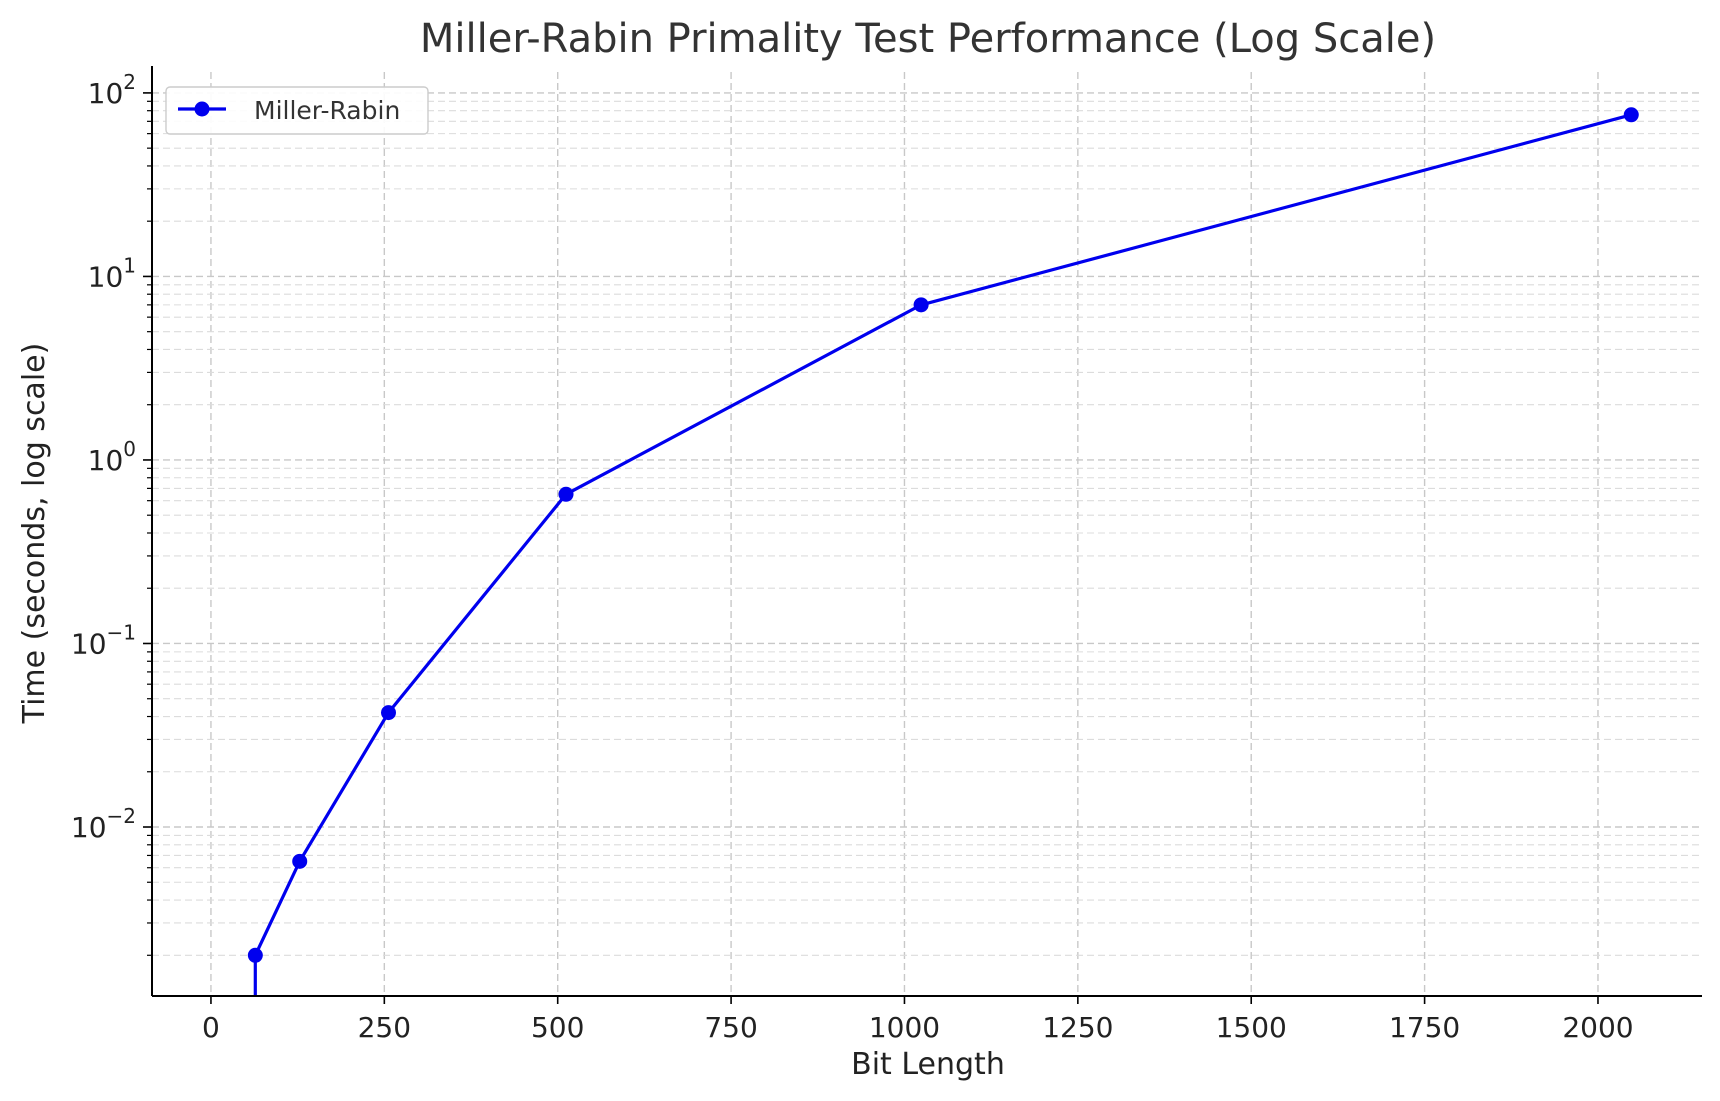  Describe the element at coordinates (384, 1027) in the screenshot. I see `x-tick-label: 250` at that location.